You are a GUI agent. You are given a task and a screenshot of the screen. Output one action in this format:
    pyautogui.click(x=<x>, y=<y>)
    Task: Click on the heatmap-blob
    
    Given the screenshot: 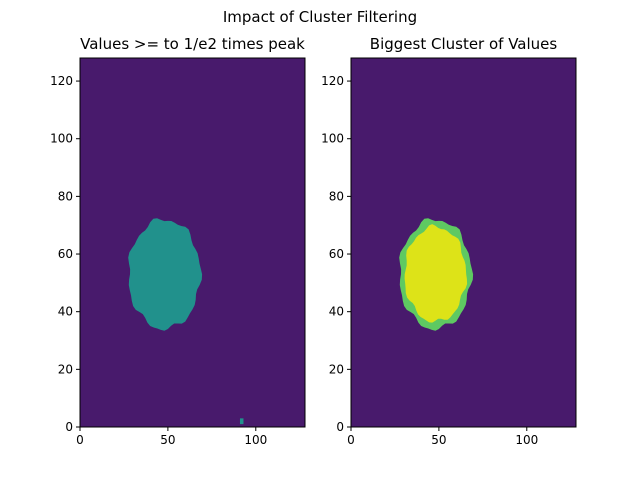 What is the action you would take?
    pyautogui.click(x=165, y=274)
    